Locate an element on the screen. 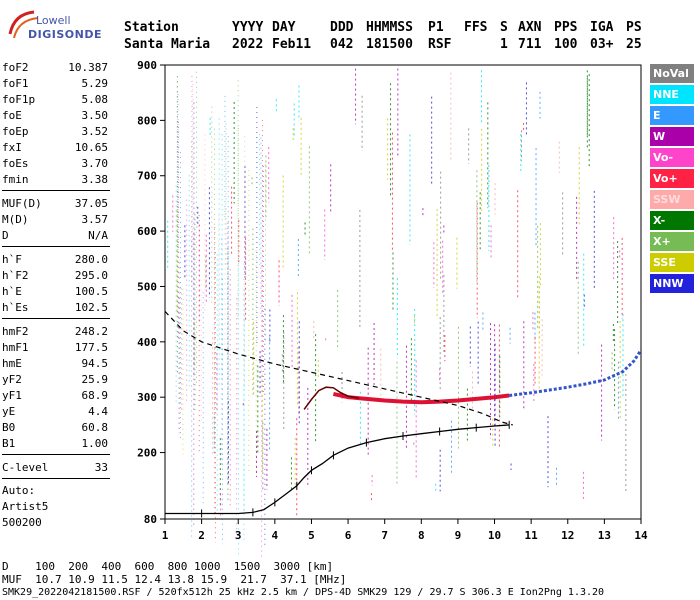 Image resolution: width=700 pixels, height=600 pixels. param-row-21: B0 60.8 is located at coordinates (55, 428).